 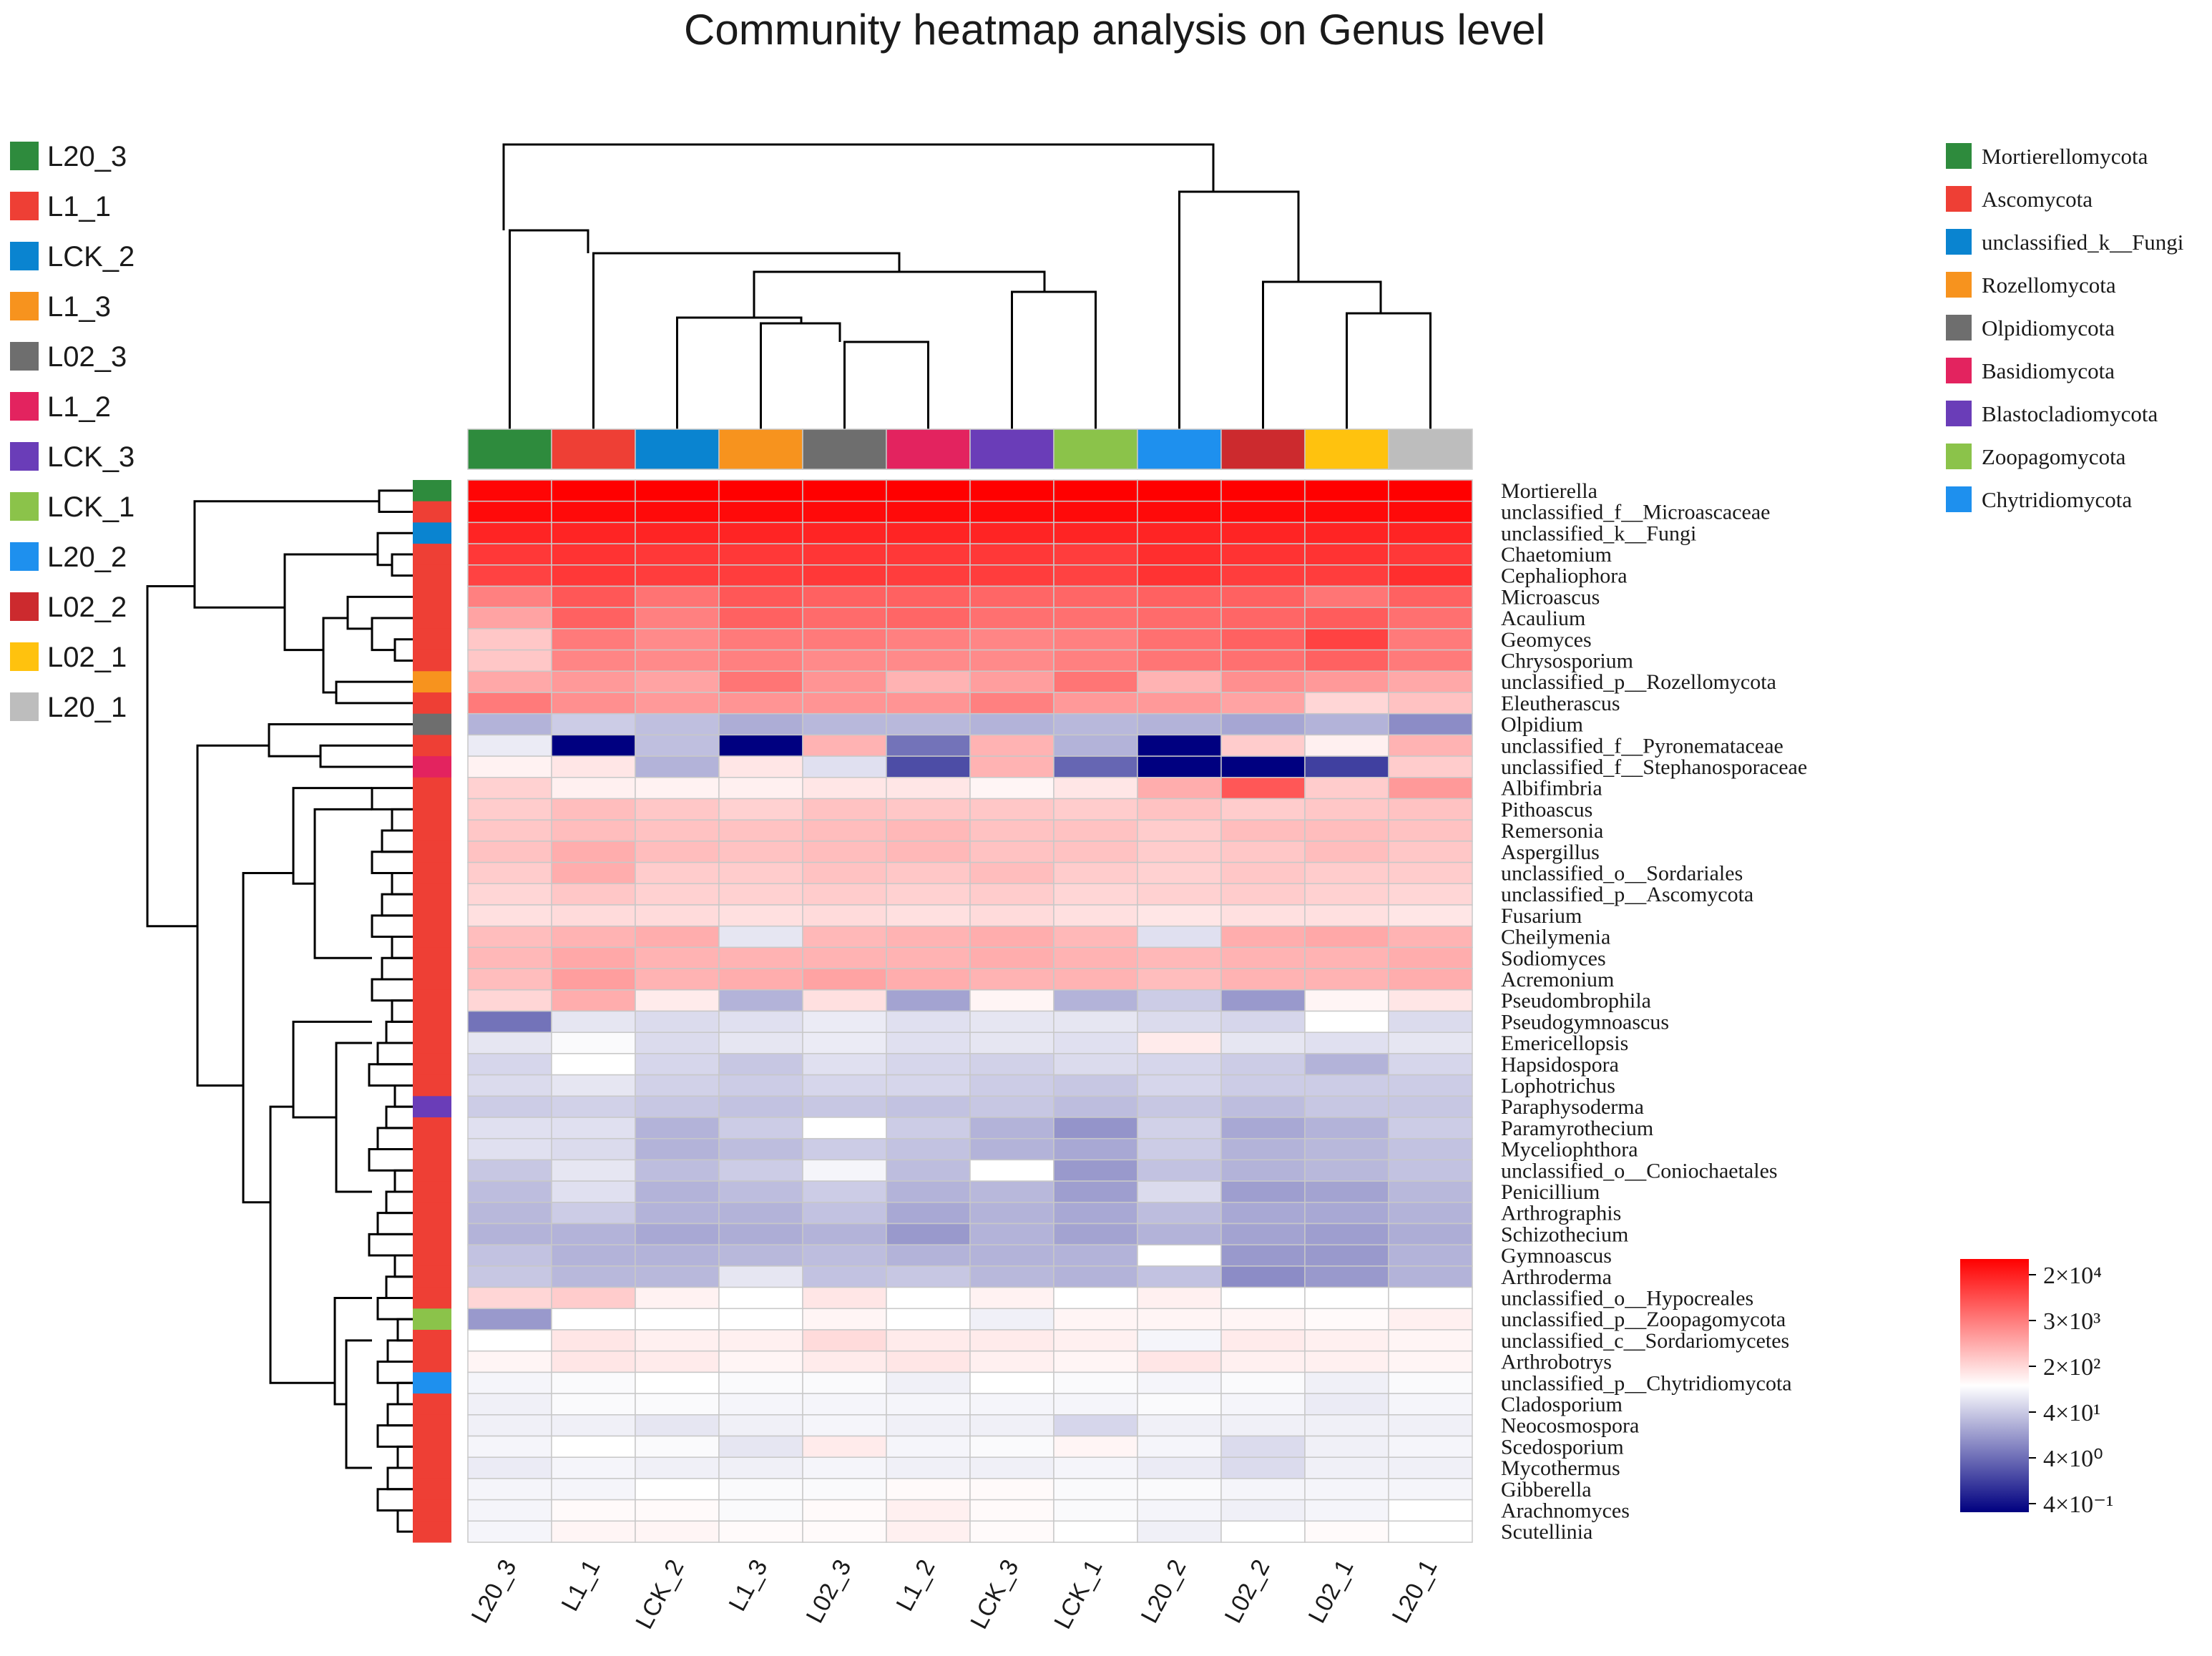 What do you see at coordinates (279, 1011) in the screenshot?
I see `row-dendrogram` at bounding box center [279, 1011].